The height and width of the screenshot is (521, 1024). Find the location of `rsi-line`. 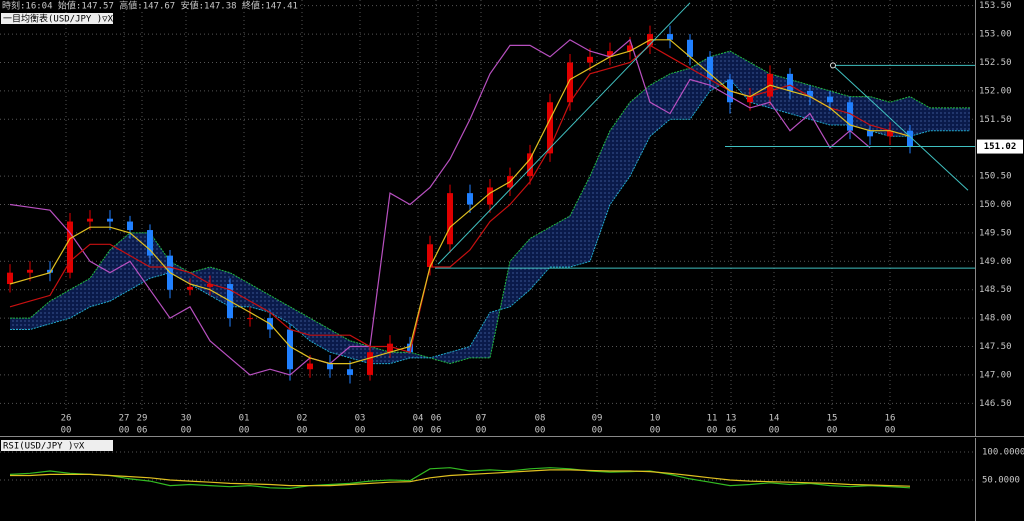

rsi-line is located at coordinates (460, 478).